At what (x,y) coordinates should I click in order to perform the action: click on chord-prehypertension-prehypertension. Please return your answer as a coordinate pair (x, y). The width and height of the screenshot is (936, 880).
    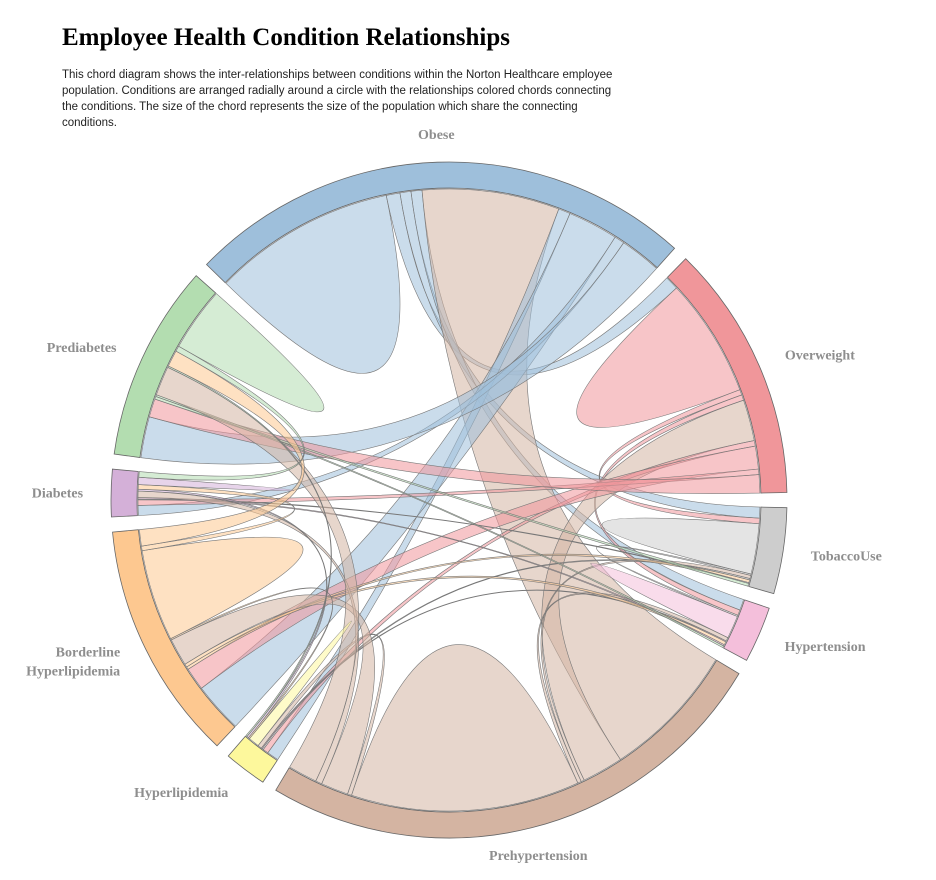
    Looking at the image, I should click on (465, 728).